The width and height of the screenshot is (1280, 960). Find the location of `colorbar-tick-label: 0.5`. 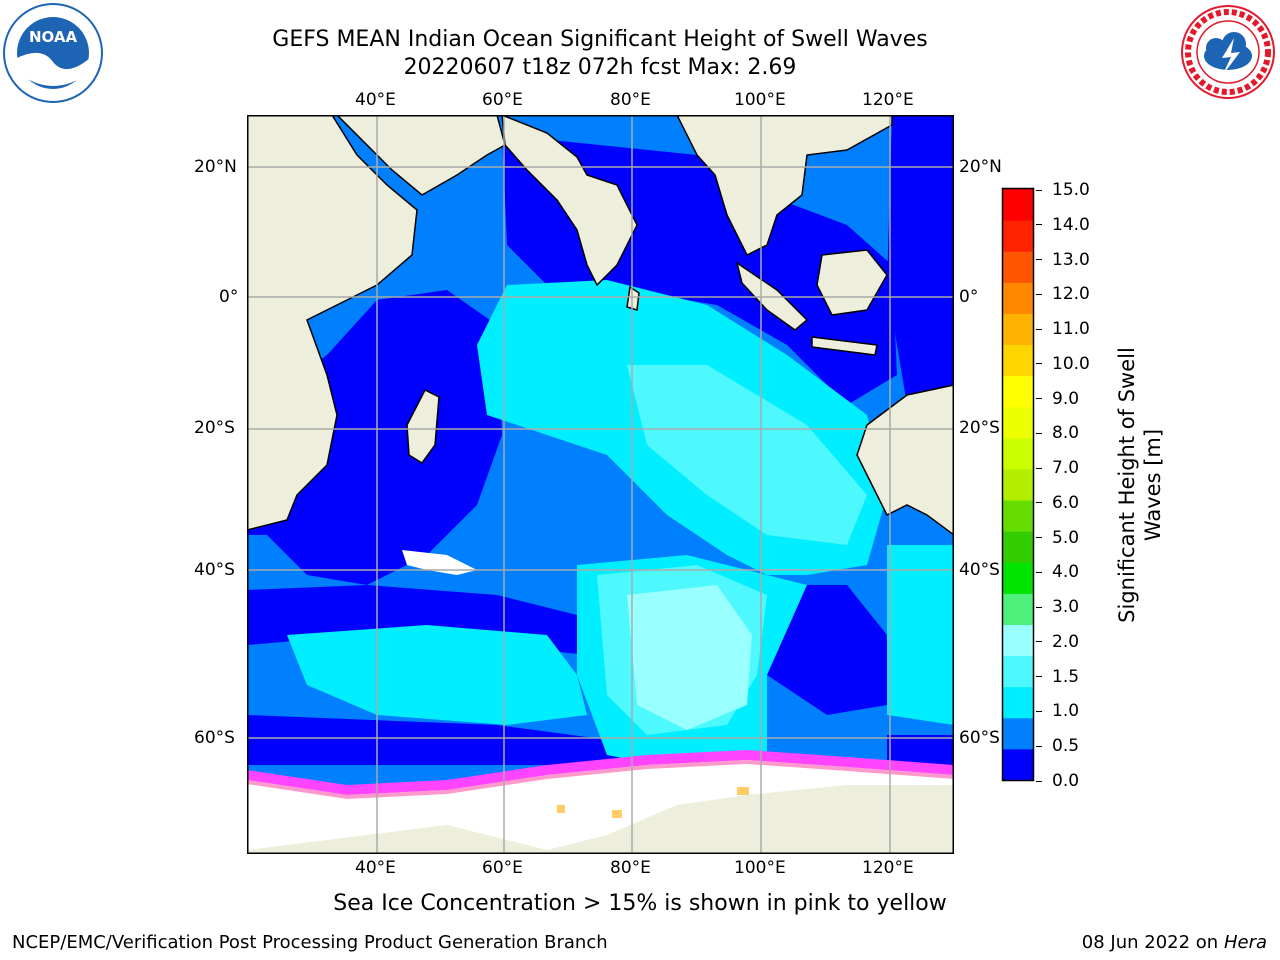

colorbar-tick-label: 0.5 is located at coordinates (1057, 746).